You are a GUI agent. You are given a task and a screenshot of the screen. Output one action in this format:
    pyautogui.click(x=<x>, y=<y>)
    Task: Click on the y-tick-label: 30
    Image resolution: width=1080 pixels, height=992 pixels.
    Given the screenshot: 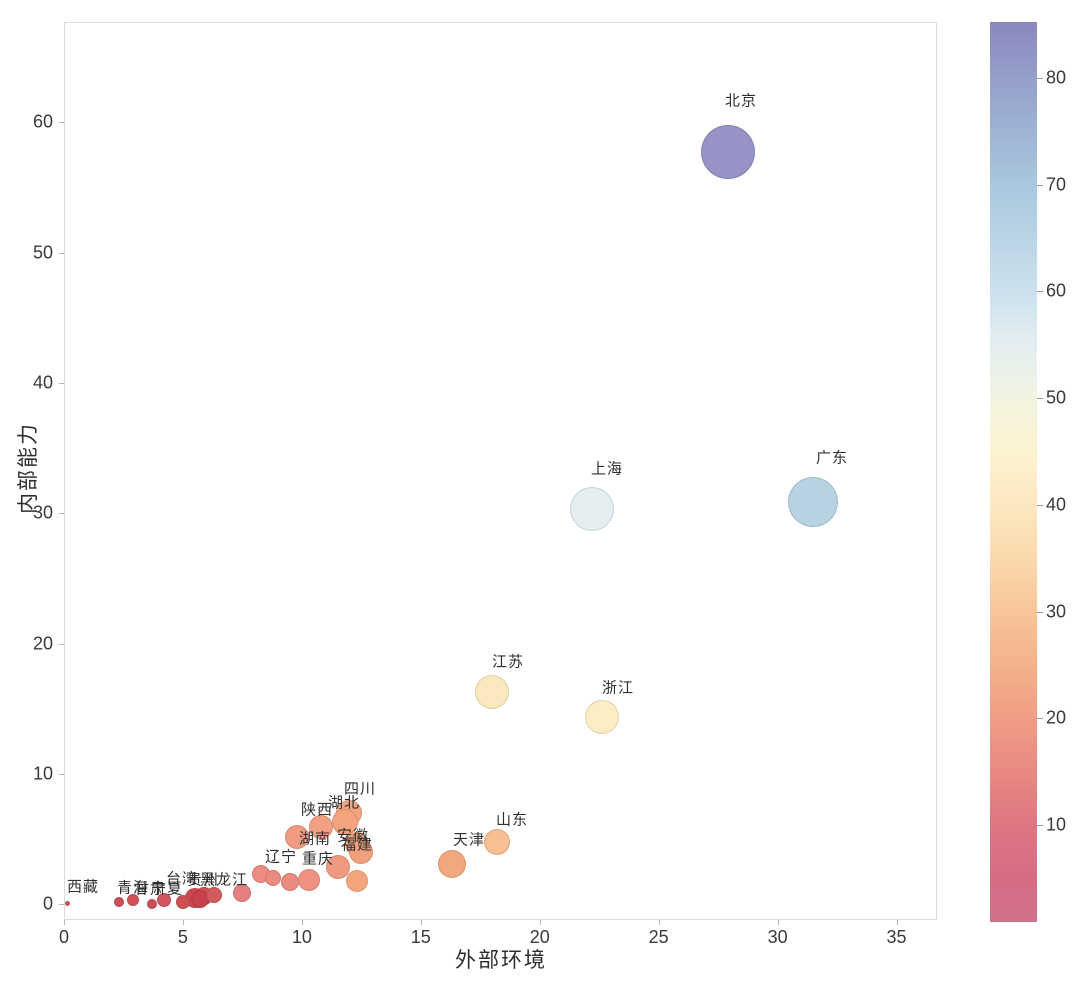 What is the action you would take?
    pyautogui.click(x=42, y=512)
    